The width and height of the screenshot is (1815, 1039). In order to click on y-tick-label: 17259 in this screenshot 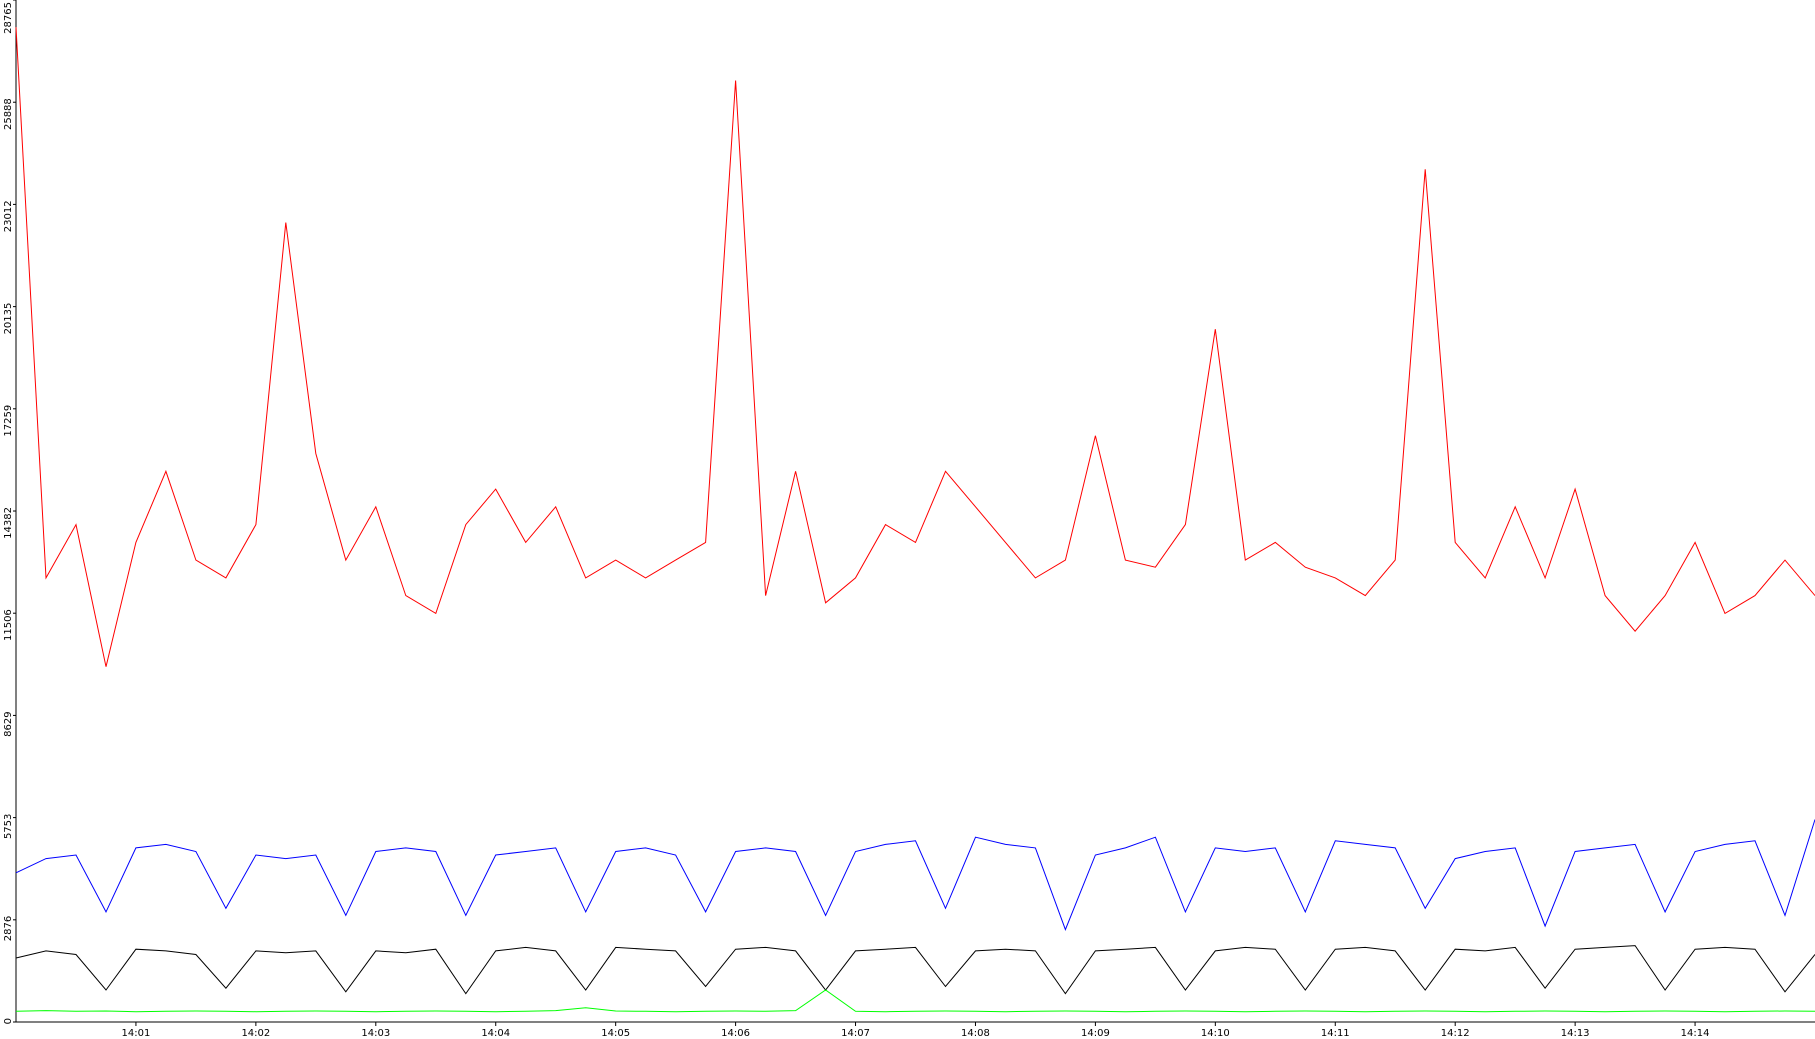, I will do `click(8, 421)`.